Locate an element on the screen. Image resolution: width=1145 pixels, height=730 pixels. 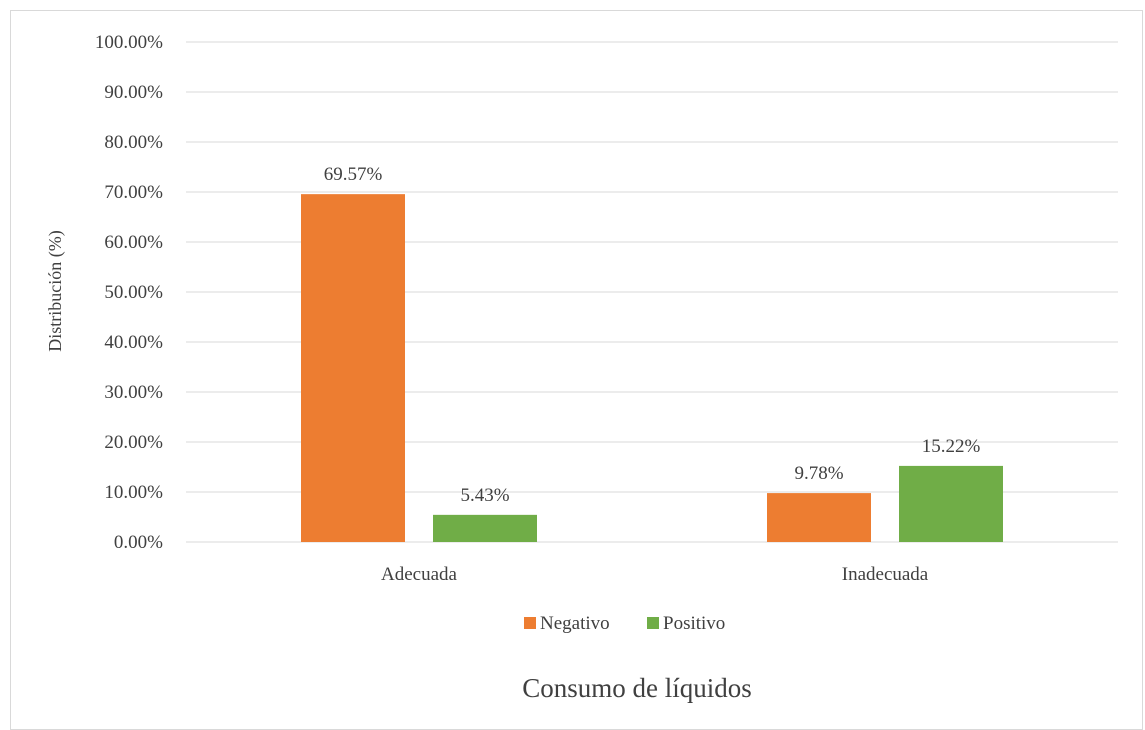
bar-positivo-inadecuada is located at coordinates (951, 503).